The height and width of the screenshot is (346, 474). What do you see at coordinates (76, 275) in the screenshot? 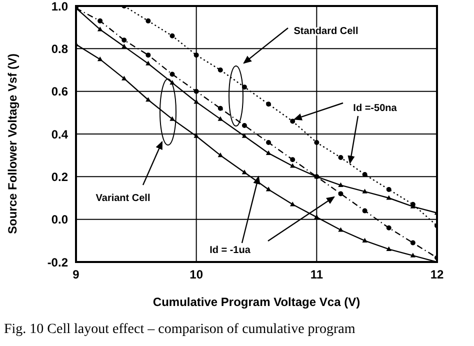
I see `x-tick-label: 9` at bounding box center [76, 275].